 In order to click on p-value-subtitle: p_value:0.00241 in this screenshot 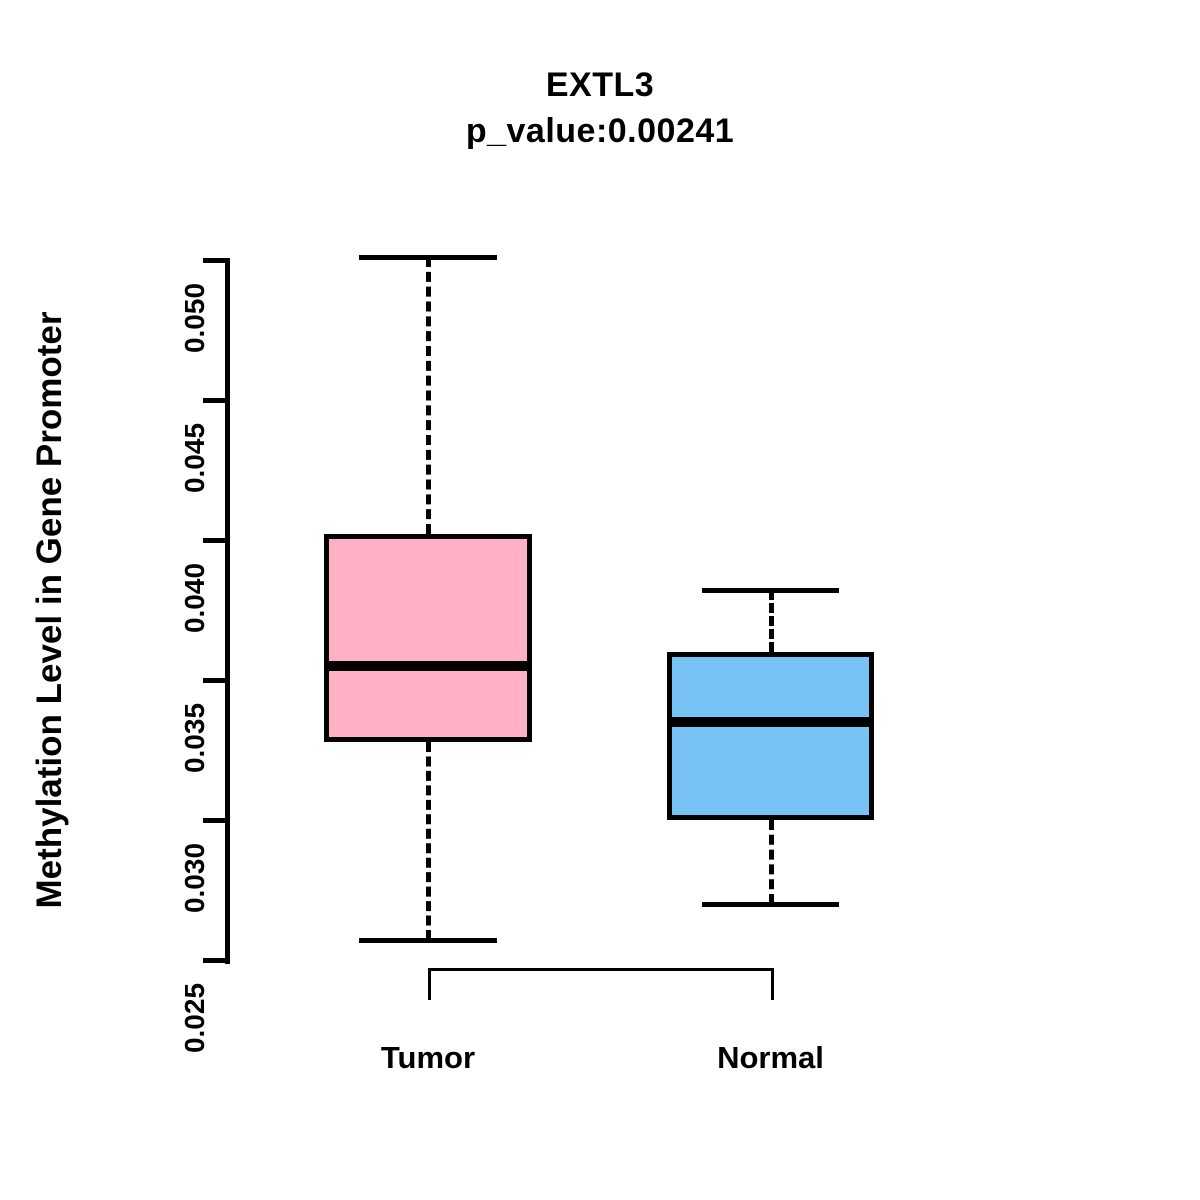, I will do `click(600, 131)`.